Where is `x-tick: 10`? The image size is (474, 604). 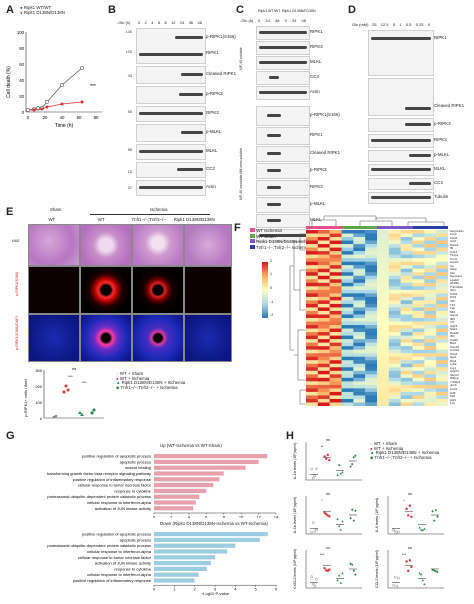 x-tick: 10 is located at coordinates (241, 517).